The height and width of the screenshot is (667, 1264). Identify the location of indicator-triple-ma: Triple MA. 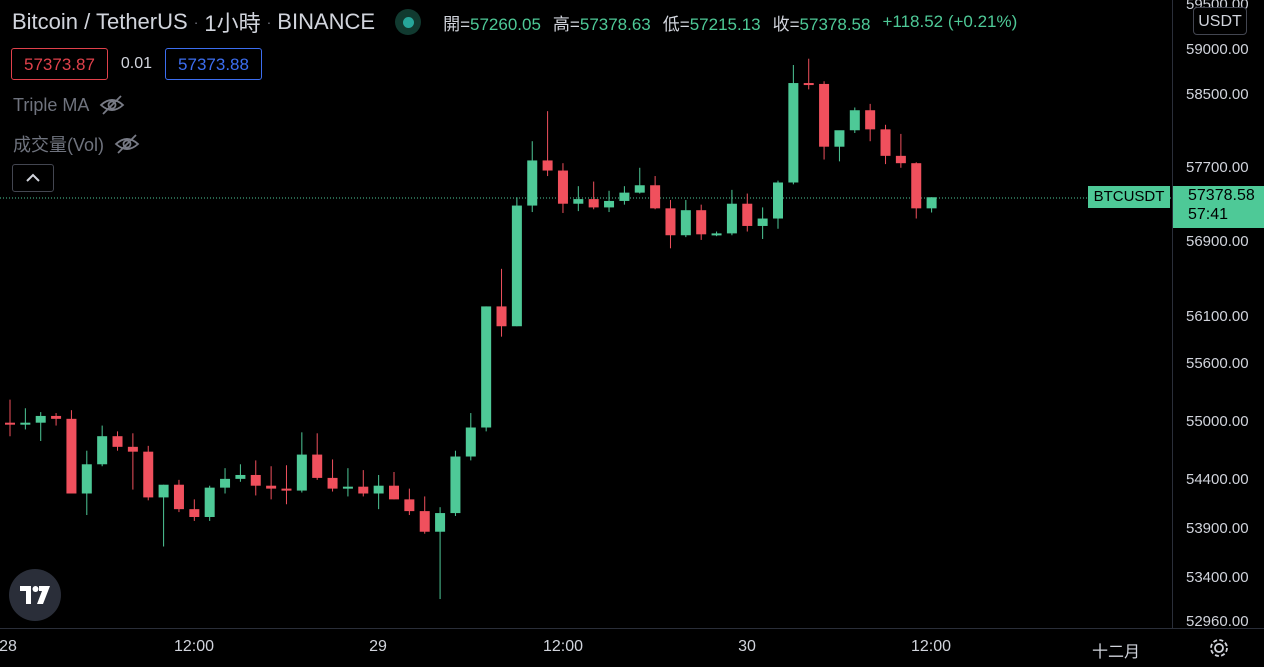
(69, 105).